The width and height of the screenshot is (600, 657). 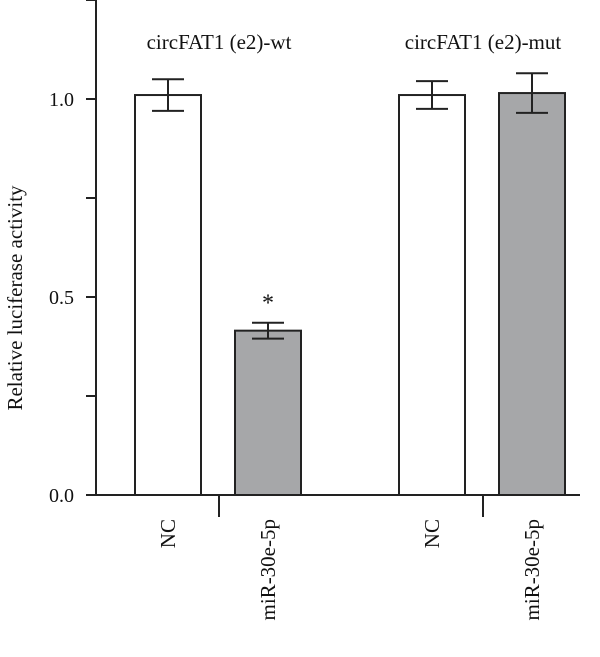 I want to click on y-tick-label: 1.0, so click(x=61, y=100).